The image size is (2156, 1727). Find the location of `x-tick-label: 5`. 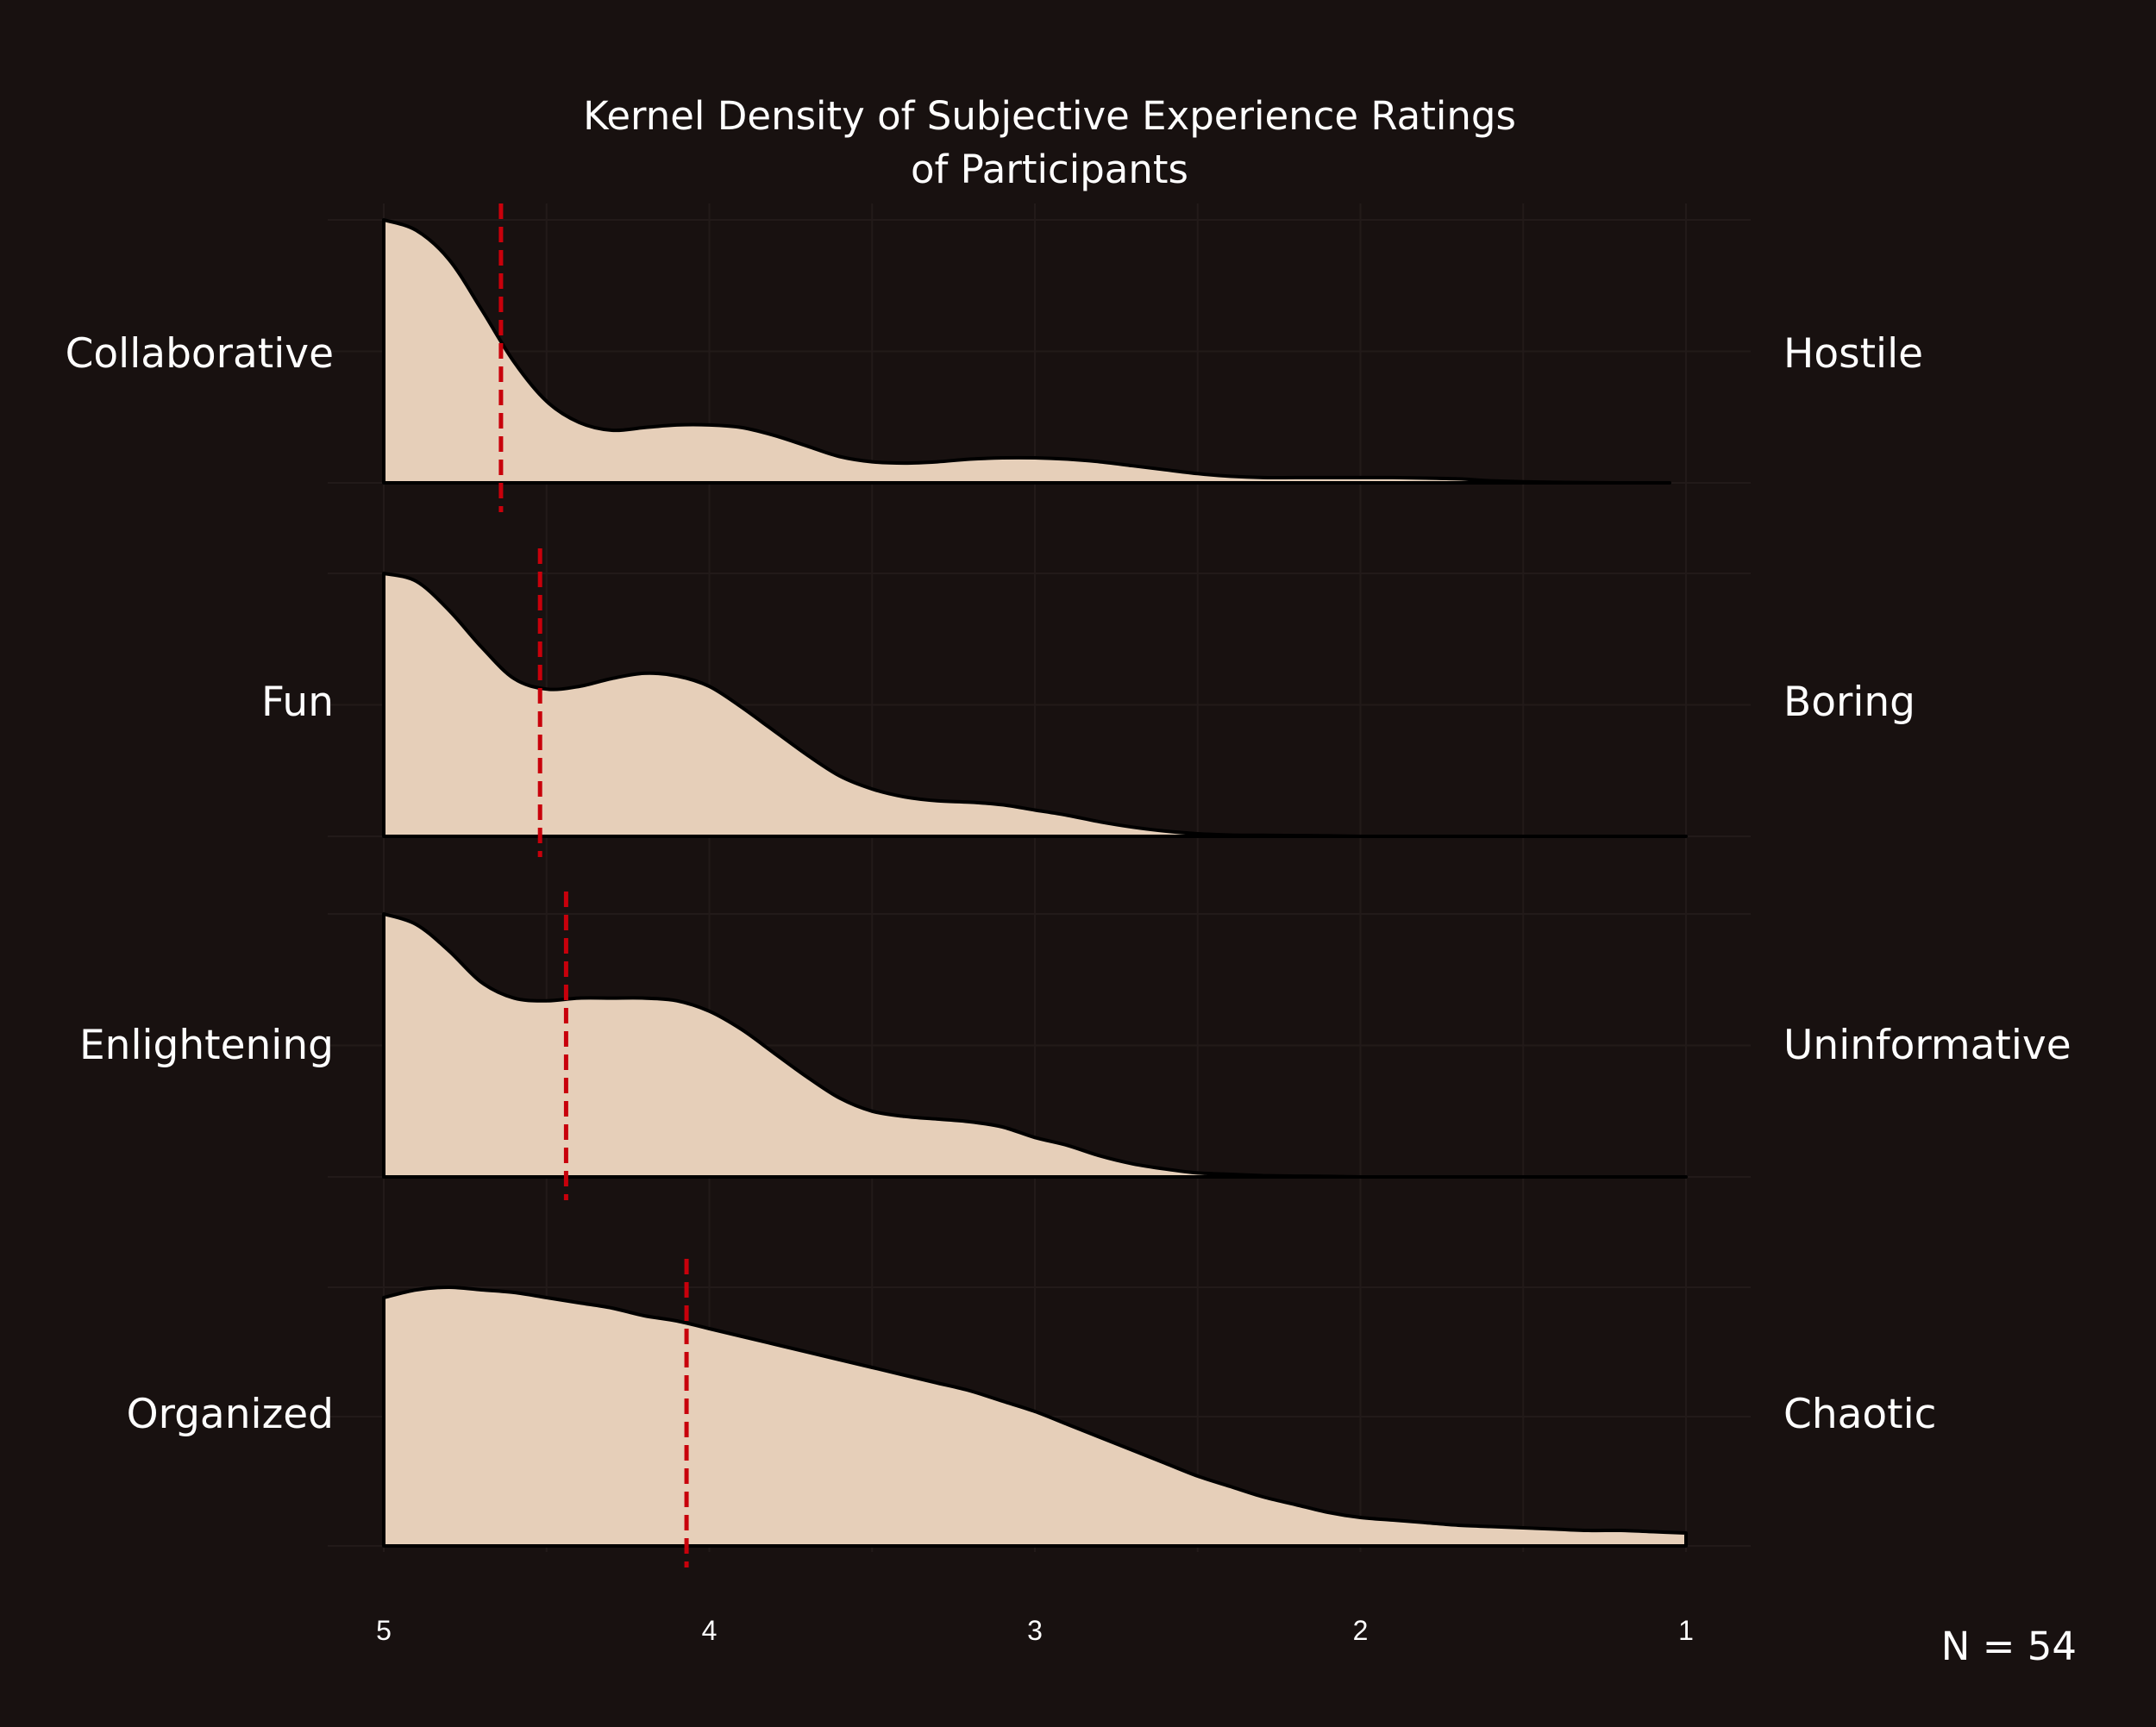

x-tick-label: 5 is located at coordinates (384, 1630).